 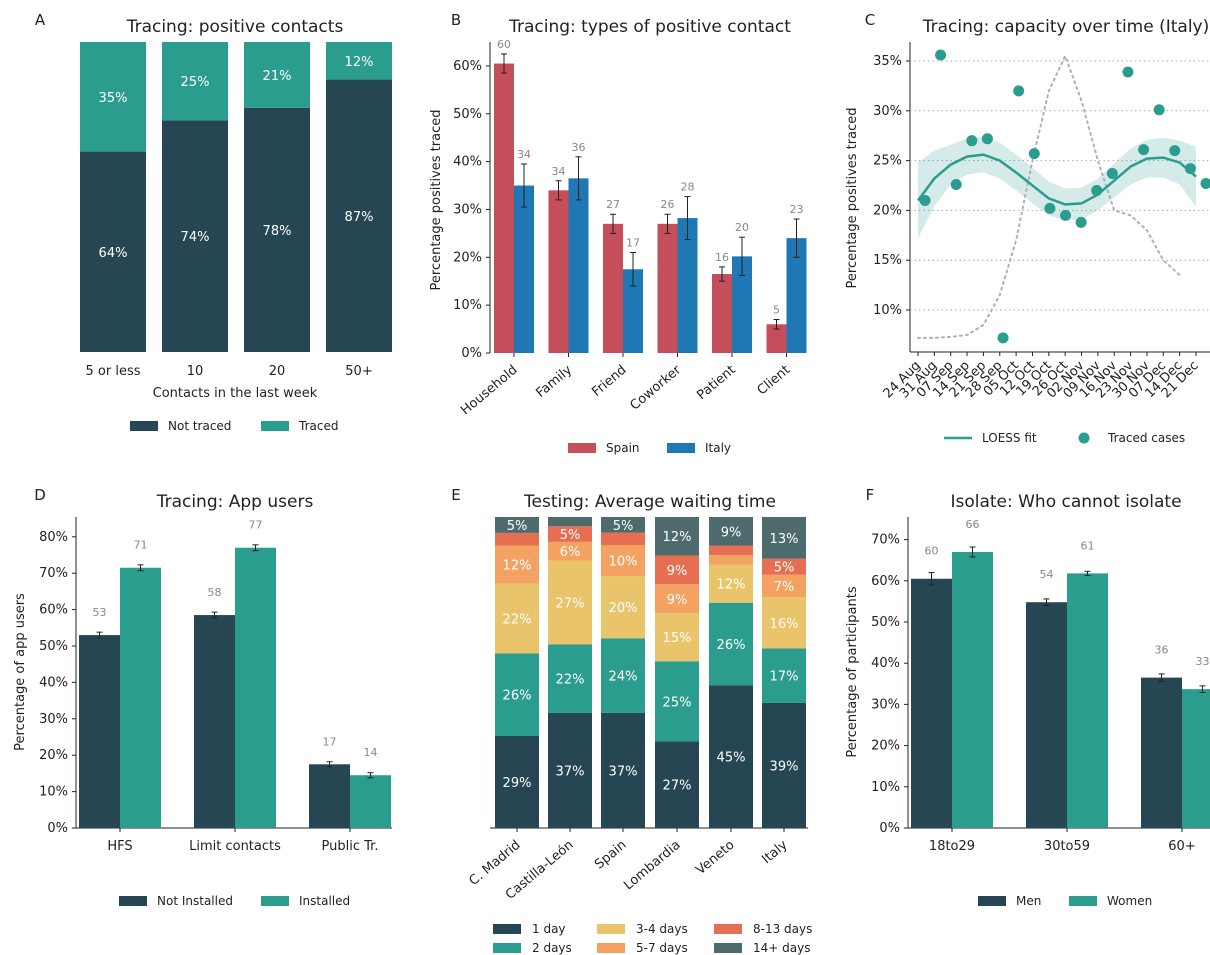 I want to click on x-tick-label: 18to29, so click(x=952, y=846).